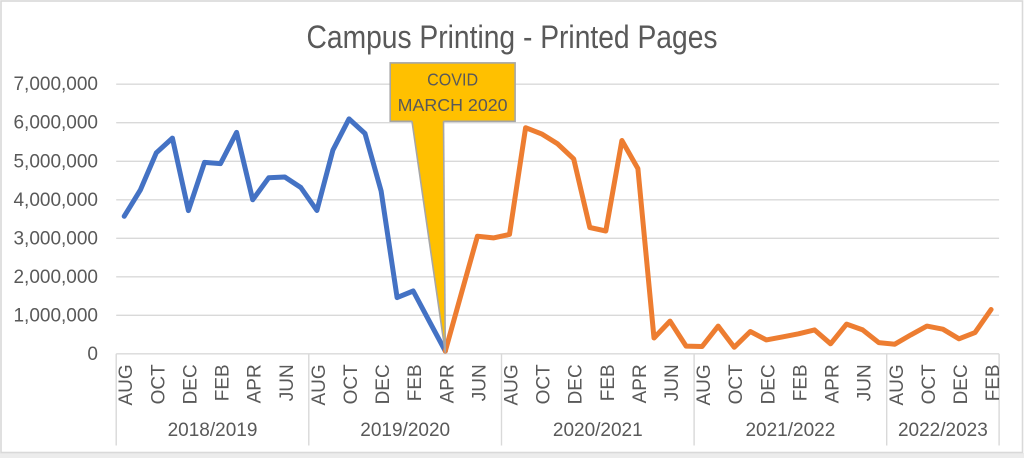  Describe the element at coordinates (55, 315) in the screenshot. I see `svg-text: 1,000,000` at that location.